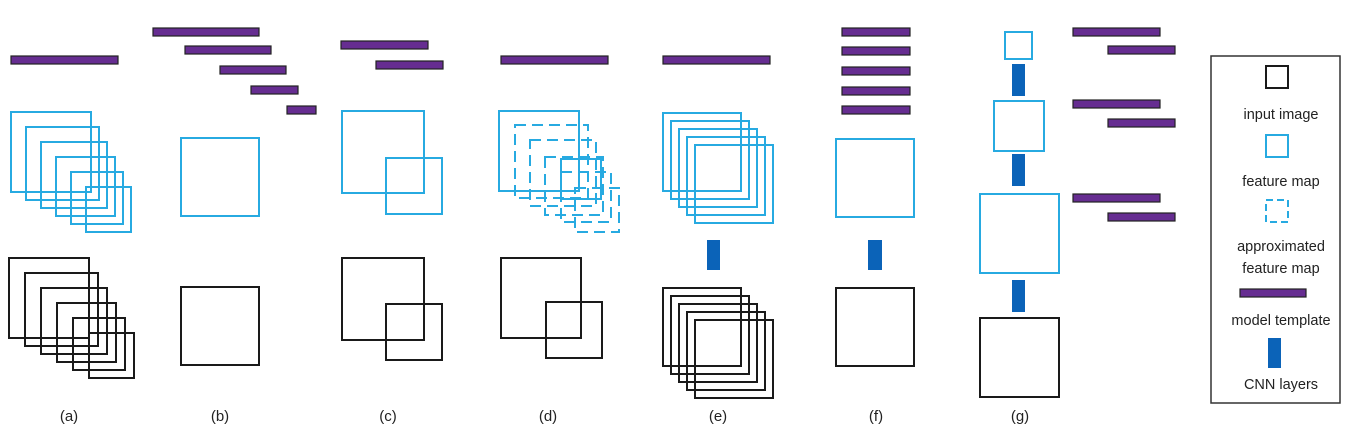 This screenshot has width=1358, height=447. I want to click on legend-feature-map-icon, so click(1277, 146).